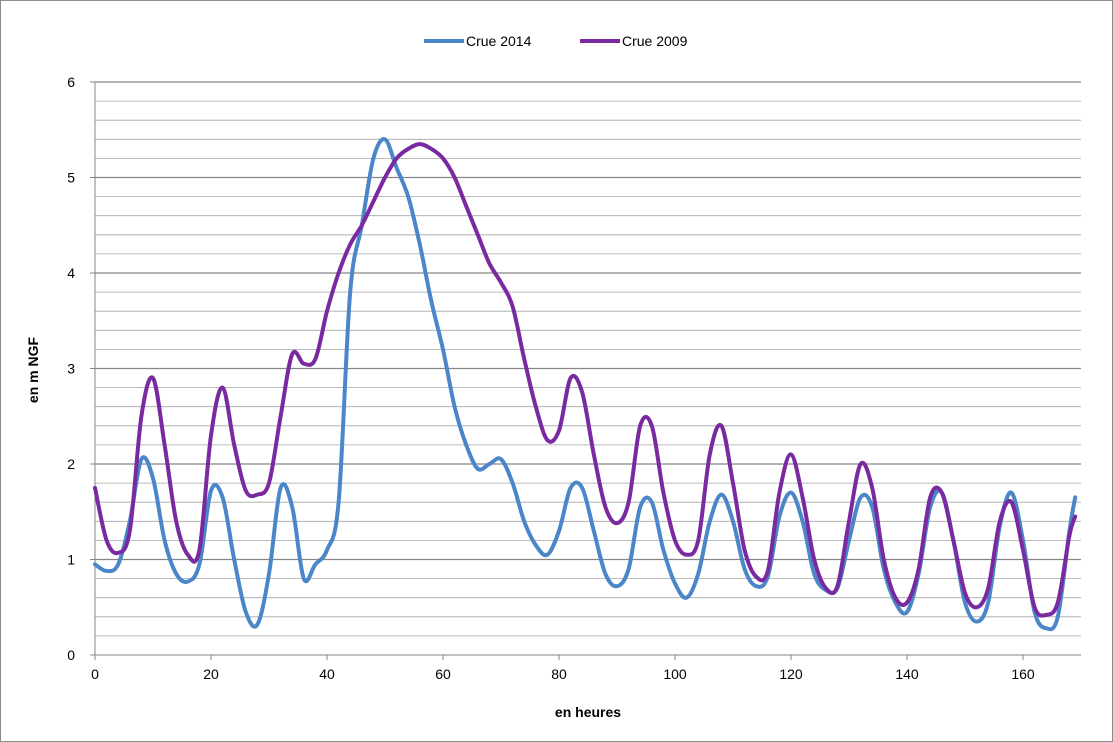  I want to click on y-tick-label: 2, so click(71, 464).